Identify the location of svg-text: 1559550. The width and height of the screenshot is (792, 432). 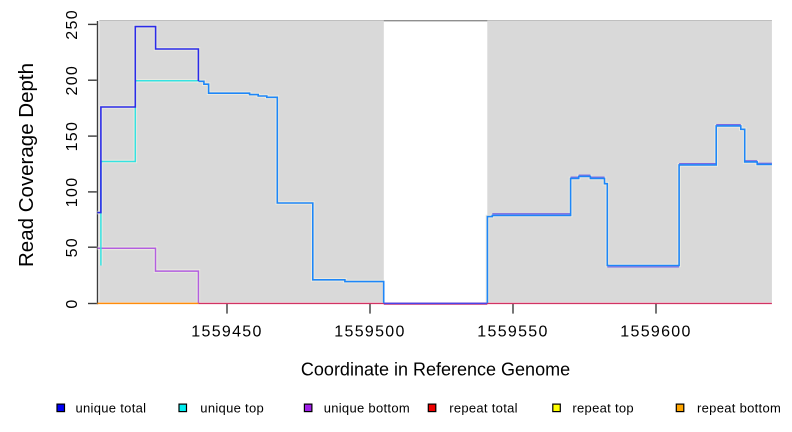
(512, 332).